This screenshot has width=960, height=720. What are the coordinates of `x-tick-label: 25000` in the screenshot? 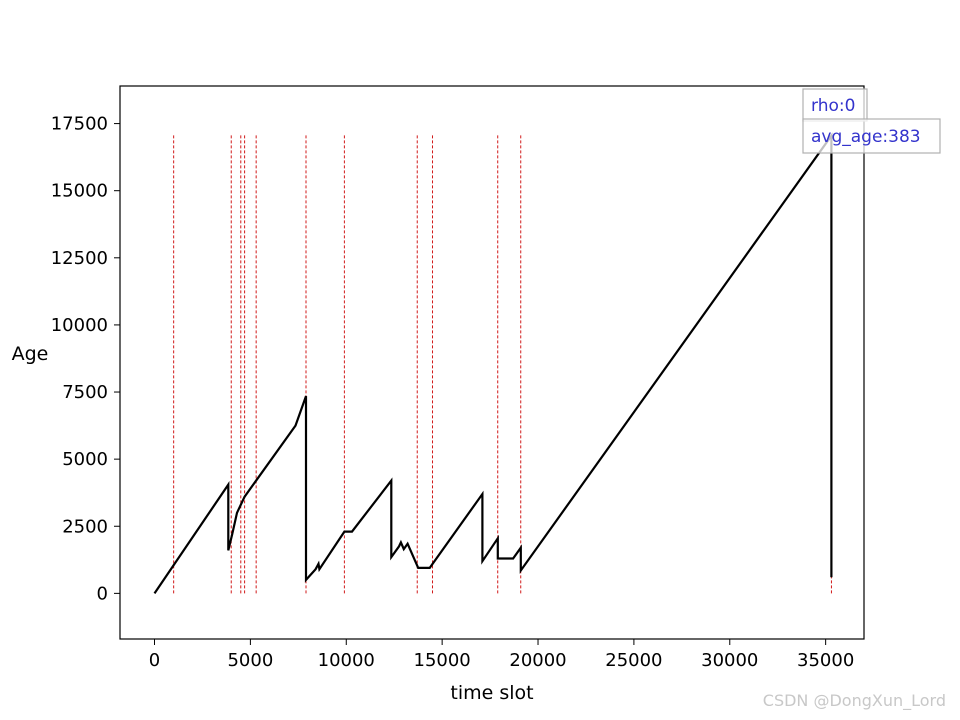 It's located at (633, 660).